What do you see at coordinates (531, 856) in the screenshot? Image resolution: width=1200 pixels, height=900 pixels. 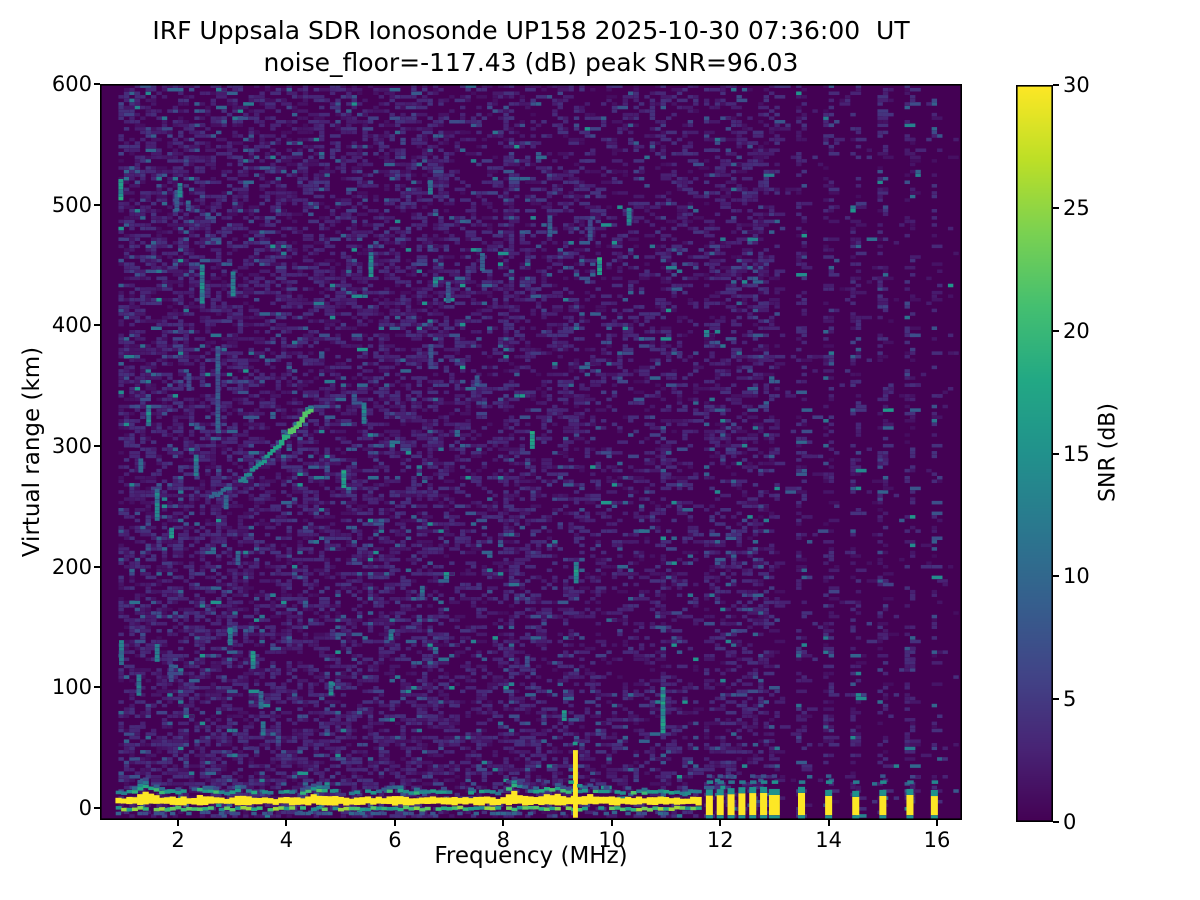 I see `x-axis-label: Frequency (MHz)` at bounding box center [531, 856].